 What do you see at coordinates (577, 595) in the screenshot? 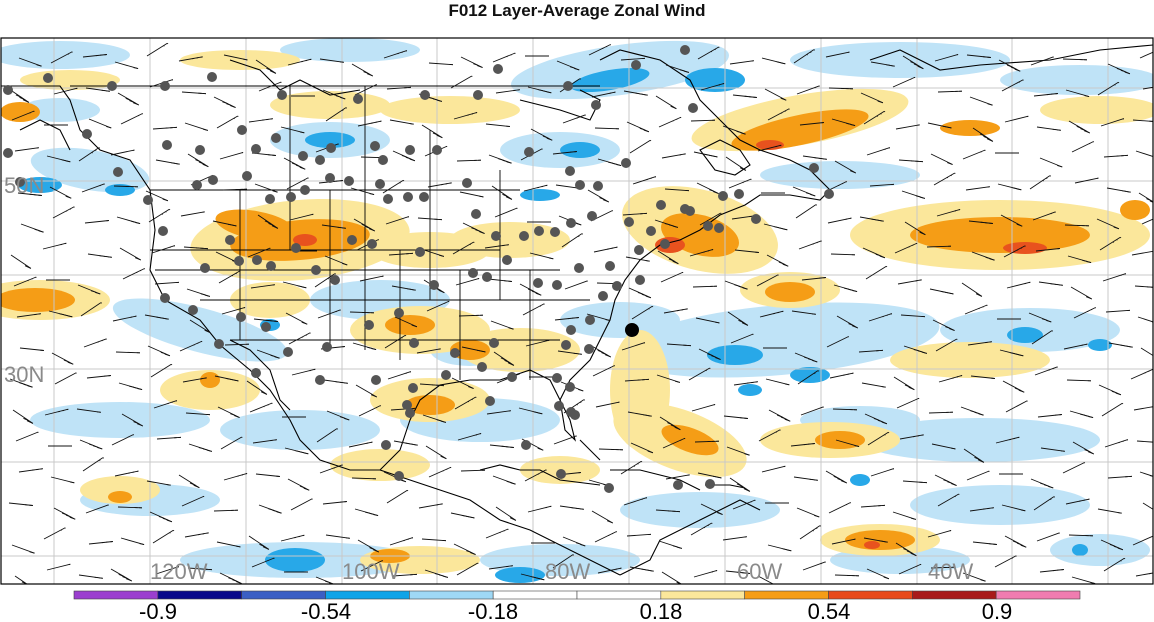
I see `colorbar` at bounding box center [577, 595].